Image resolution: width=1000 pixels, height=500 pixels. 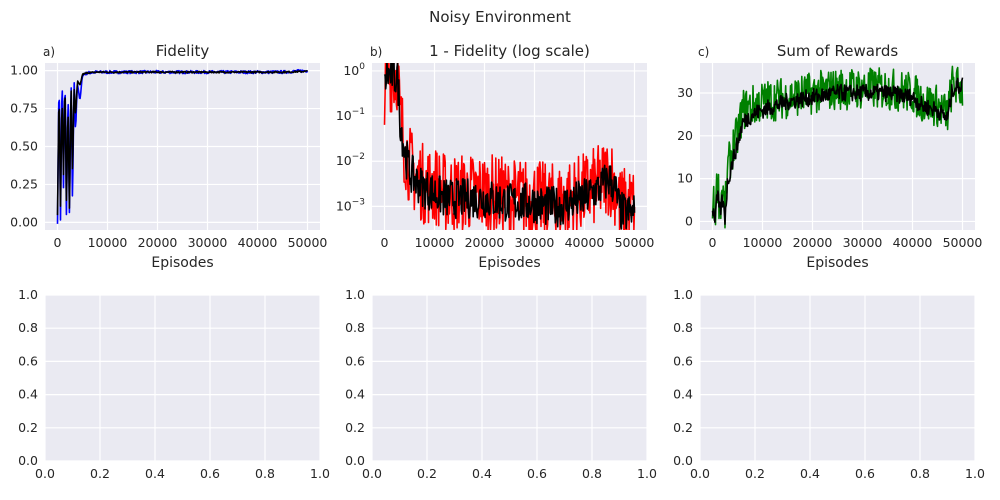 What do you see at coordinates (358, 112) in the screenshot?
I see `tick-exponent: −1` at bounding box center [358, 112].